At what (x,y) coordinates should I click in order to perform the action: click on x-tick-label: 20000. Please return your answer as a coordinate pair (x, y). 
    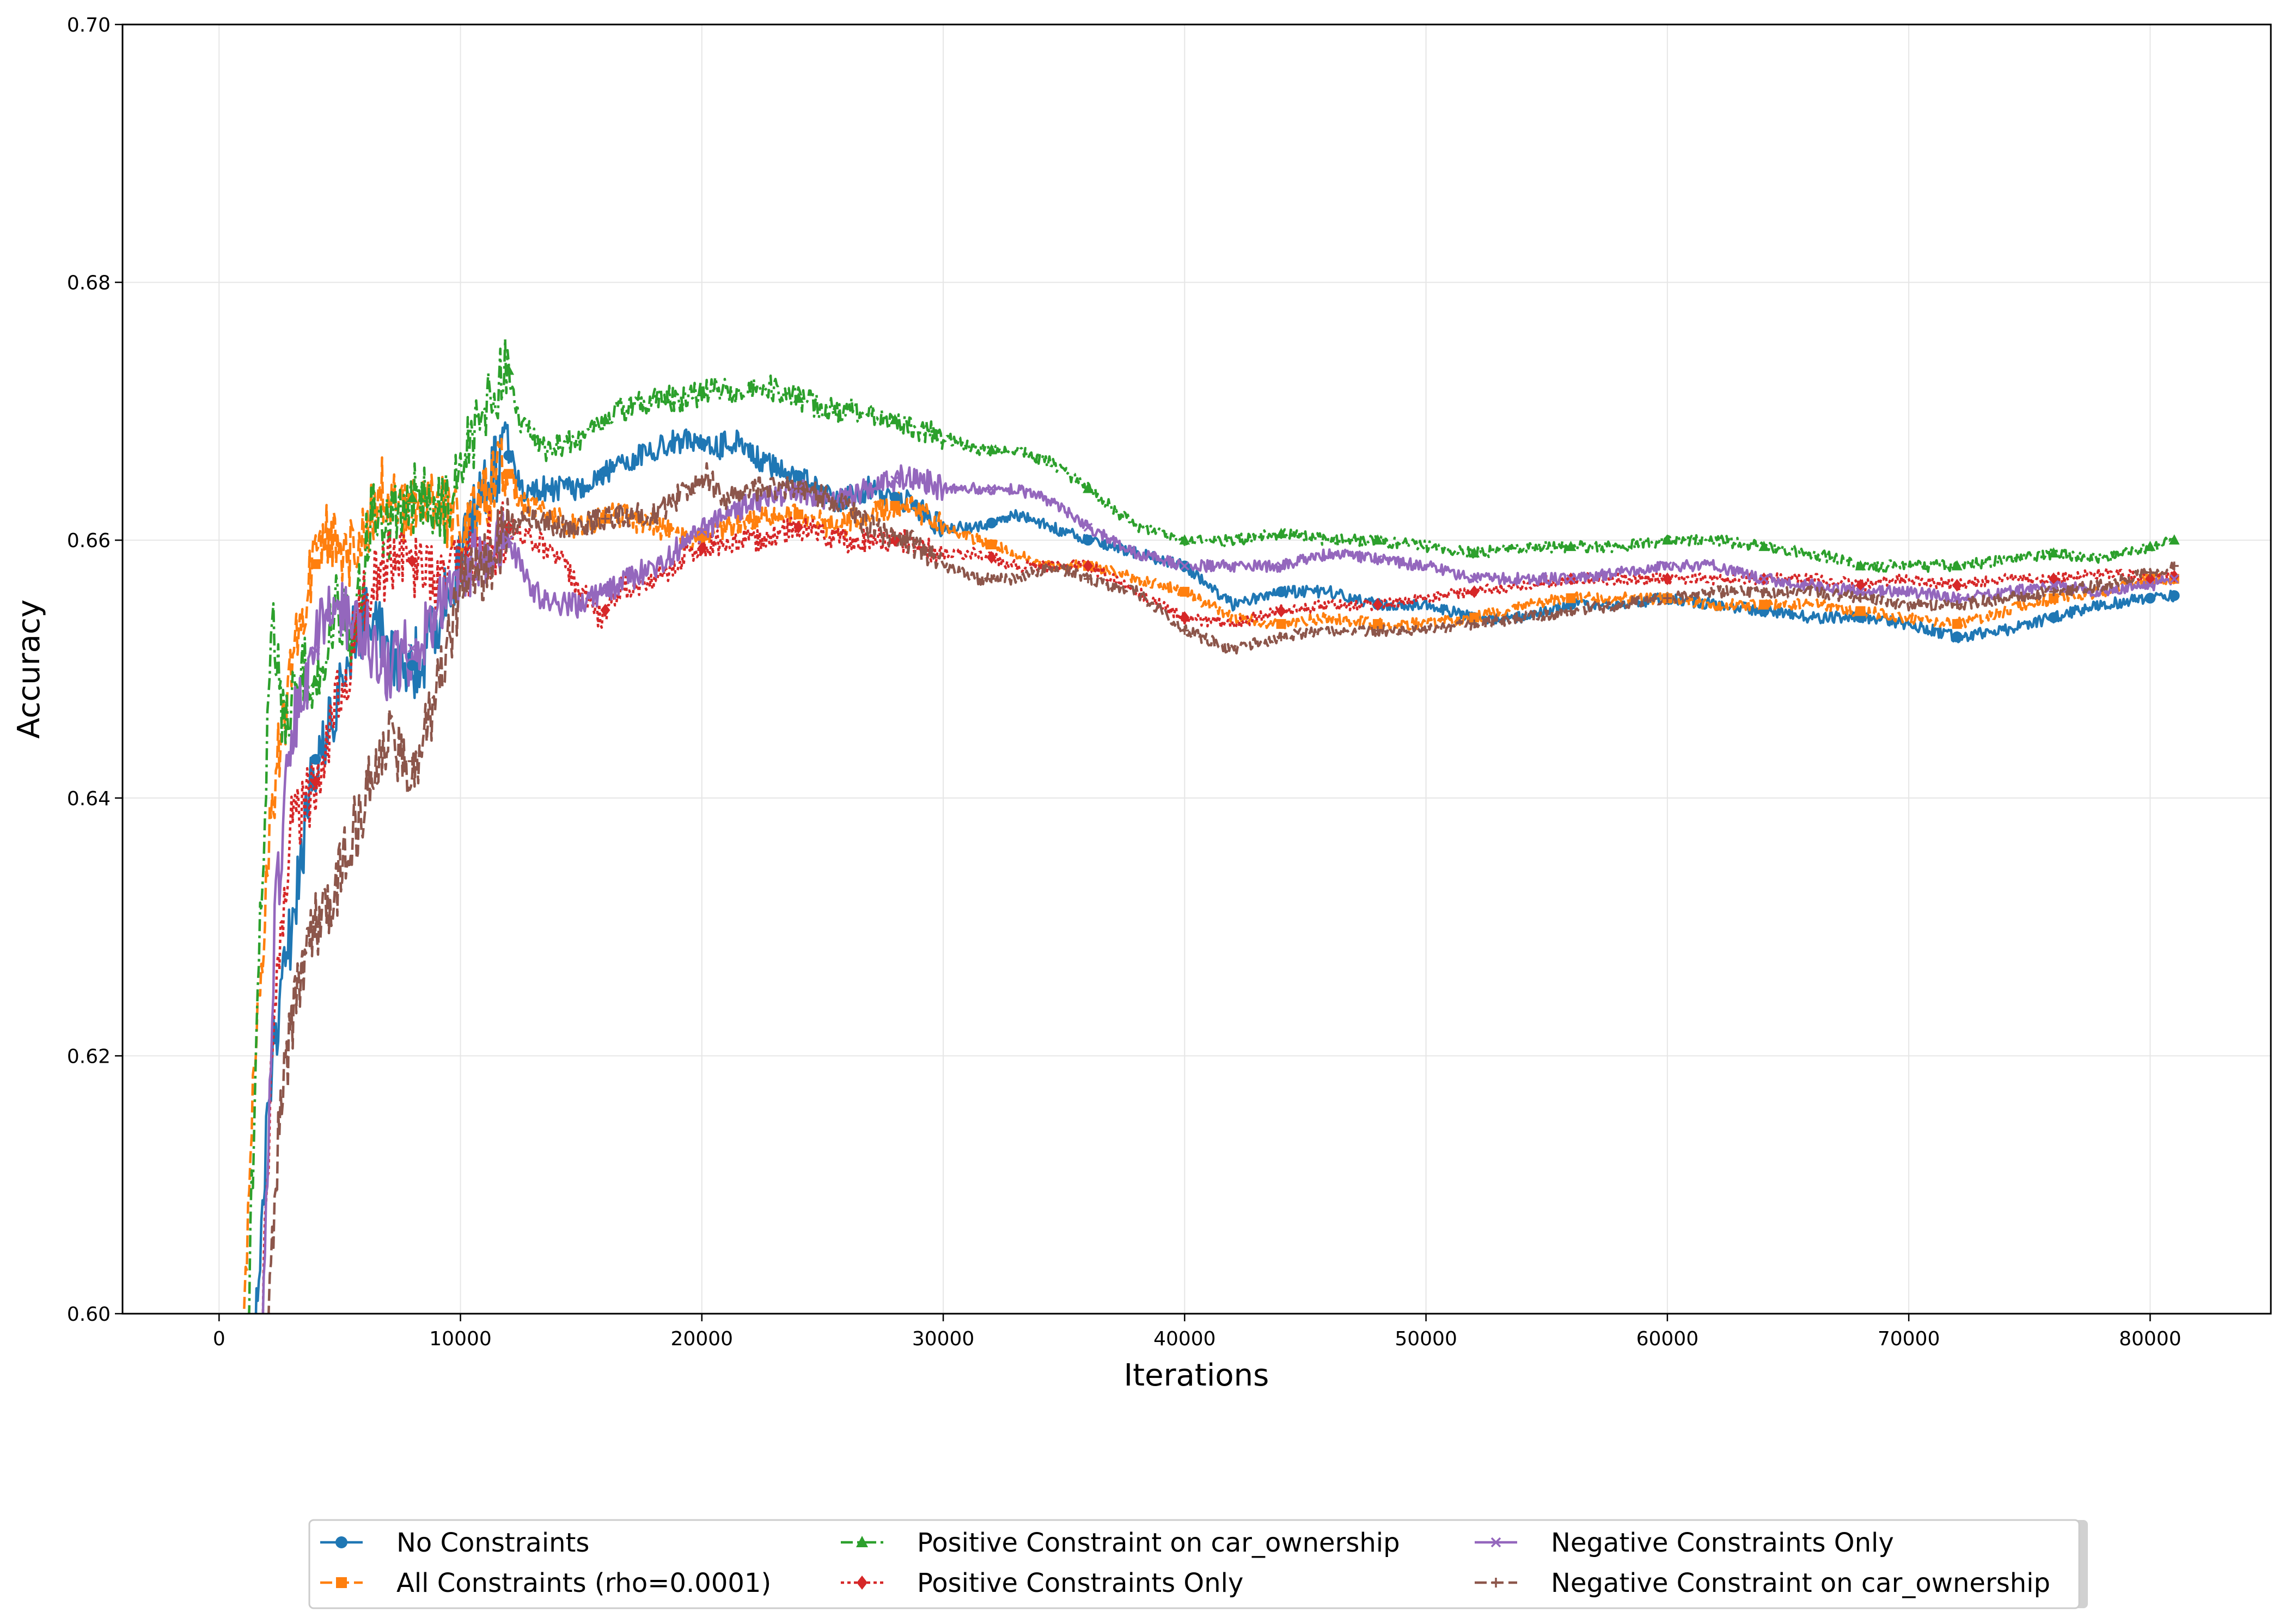
    Looking at the image, I should click on (702, 1339).